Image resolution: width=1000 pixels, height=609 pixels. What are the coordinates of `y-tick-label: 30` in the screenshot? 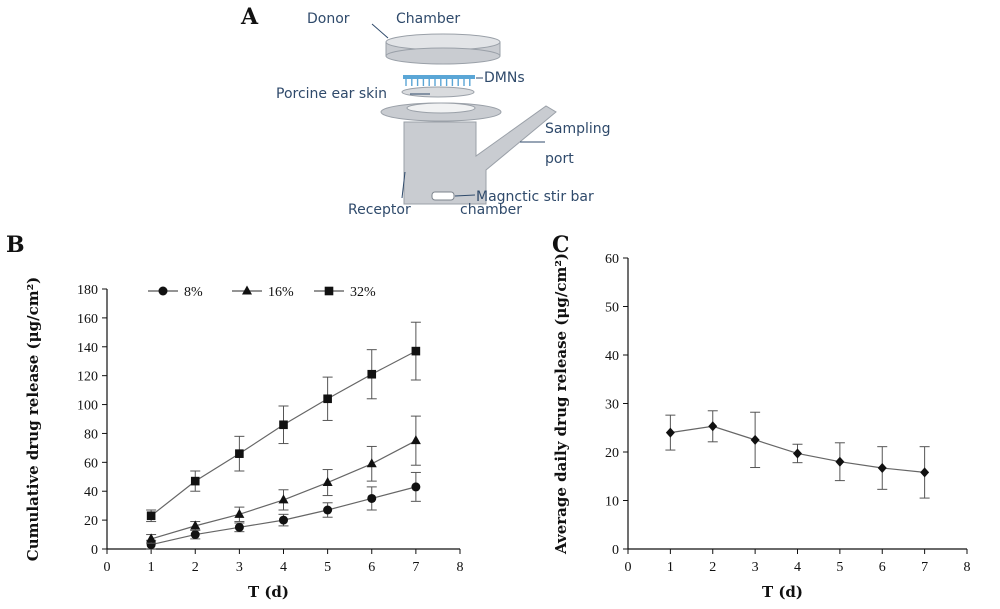 It's located at (612, 405).